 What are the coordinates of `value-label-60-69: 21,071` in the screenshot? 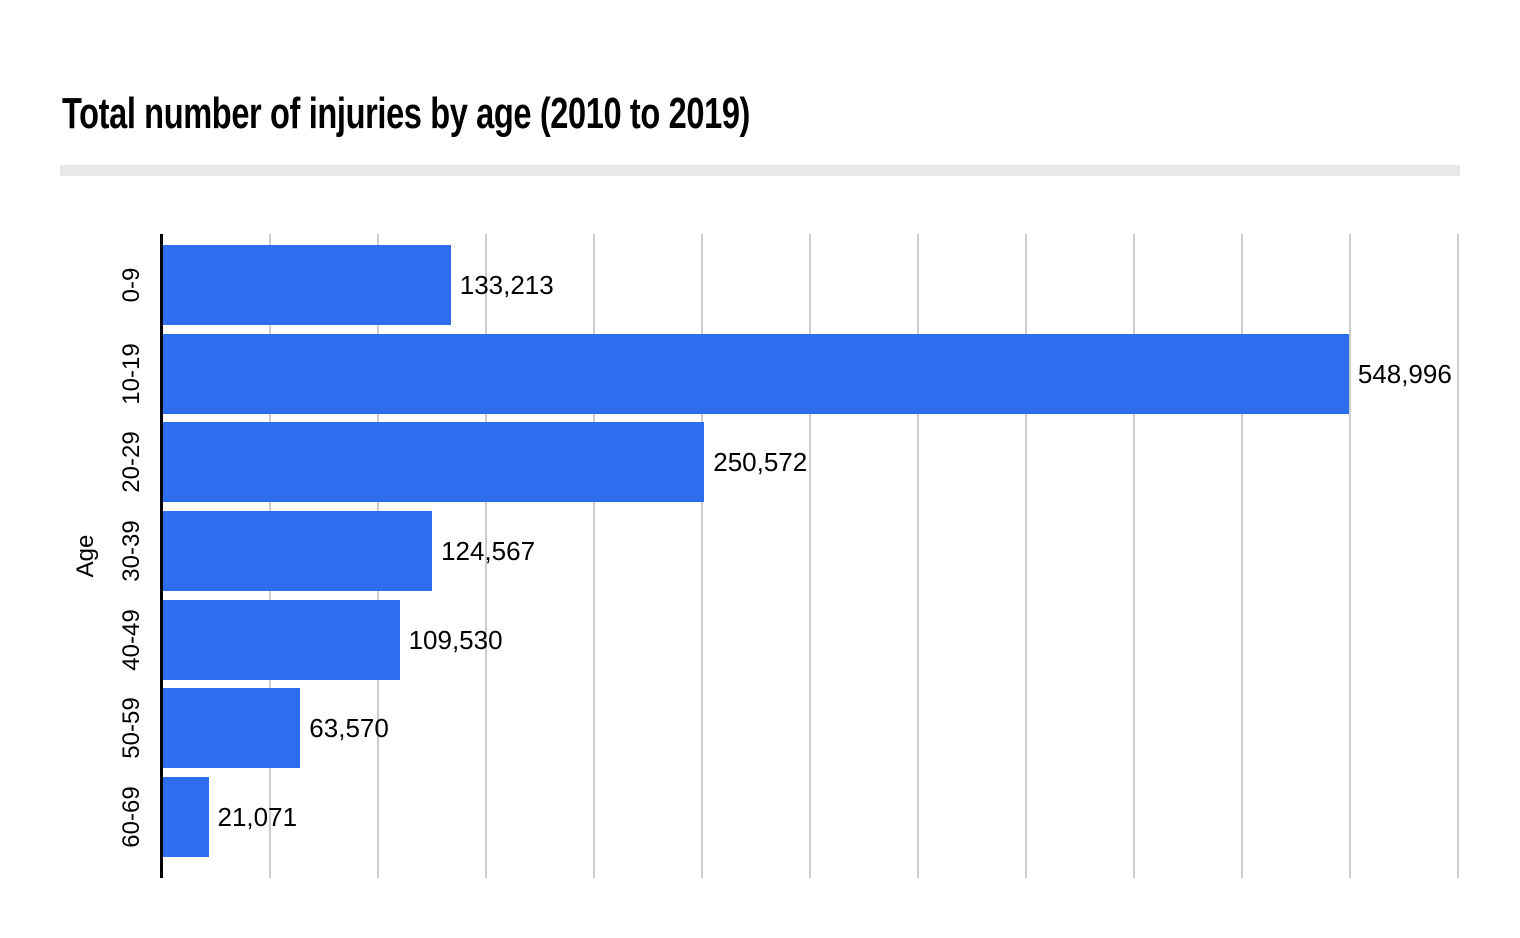 It's located at (257, 816).